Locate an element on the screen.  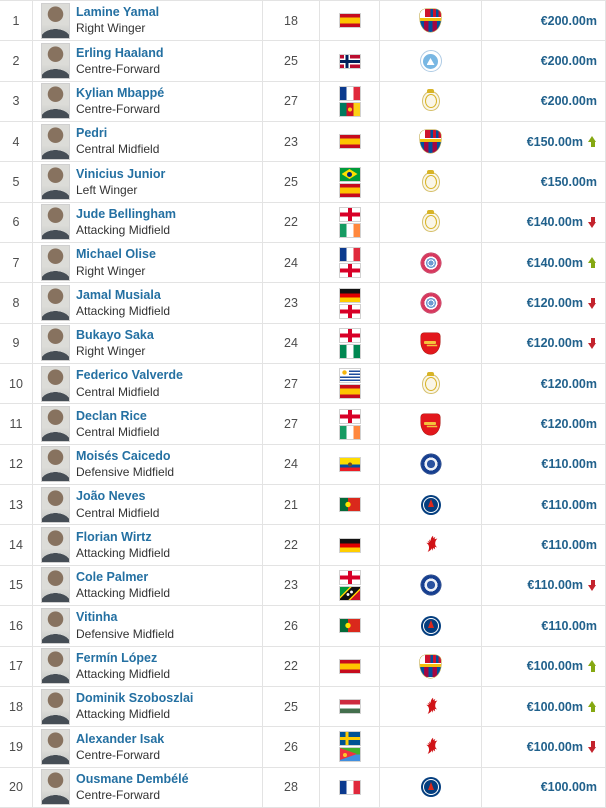
player-name-link: Moisés Caicedo is located at coordinates (123, 456).